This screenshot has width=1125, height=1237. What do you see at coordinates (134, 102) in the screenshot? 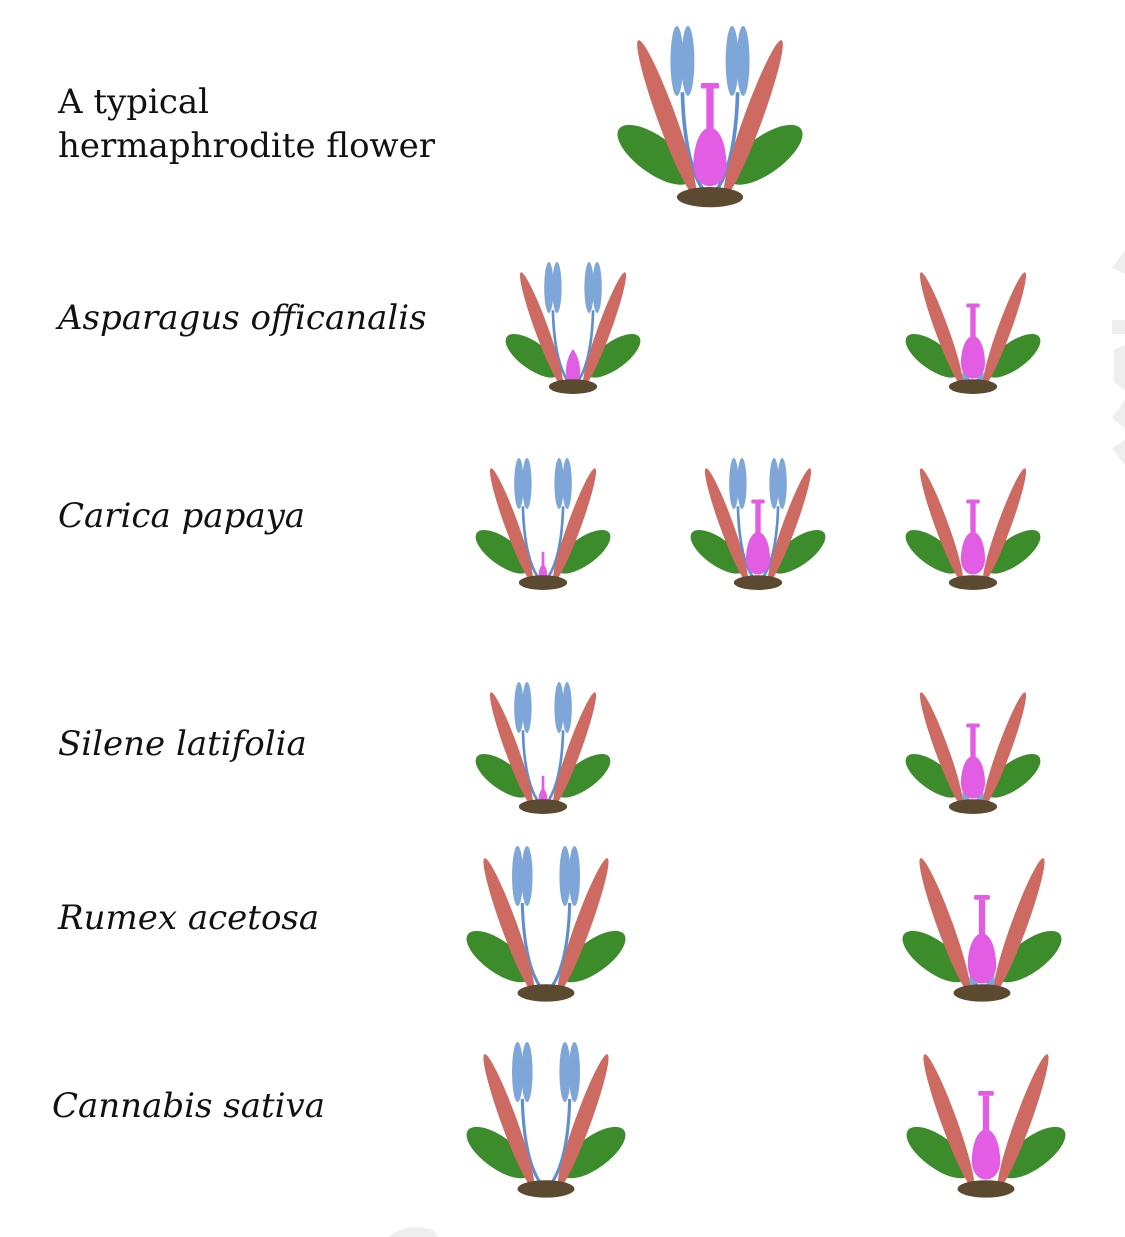
I see `row-label-line-1: A typical` at bounding box center [134, 102].